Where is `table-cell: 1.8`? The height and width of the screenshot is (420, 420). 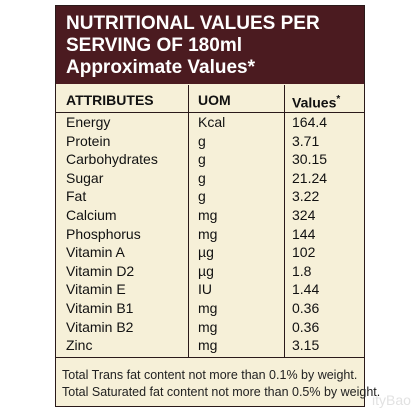
table-cell: 1.8 is located at coordinates (302, 270).